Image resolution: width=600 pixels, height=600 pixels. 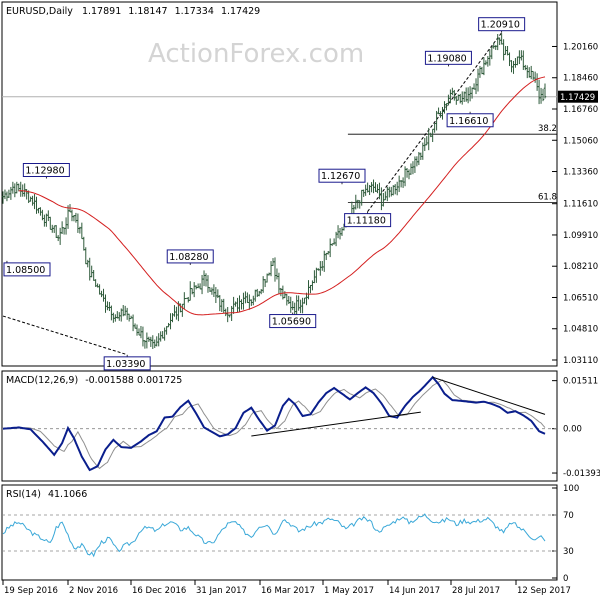 I want to click on level-label: 1.16610, so click(x=468, y=121).